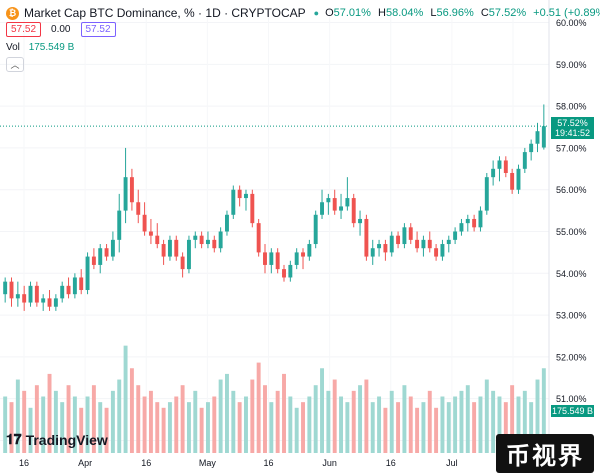 Image resolution: width=600 pixels, height=473 pixels. What do you see at coordinates (13, 47) in the screenshot?
I see `volume-label: Vol` at bounding box center [13, 47].